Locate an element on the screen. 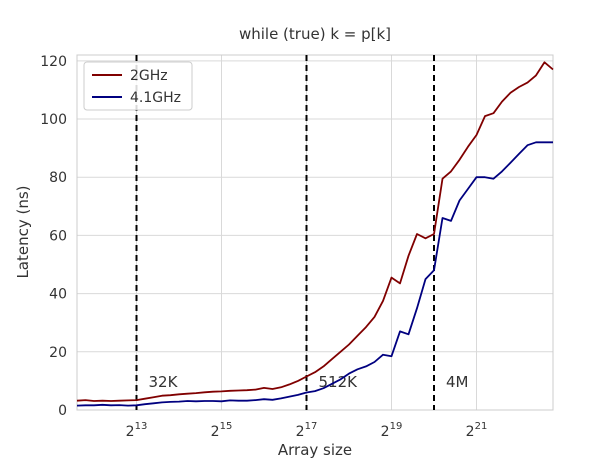 The width and height of the screenshot is (614, 461). y-tick-label: 100 is located at coordinates (53, 120).